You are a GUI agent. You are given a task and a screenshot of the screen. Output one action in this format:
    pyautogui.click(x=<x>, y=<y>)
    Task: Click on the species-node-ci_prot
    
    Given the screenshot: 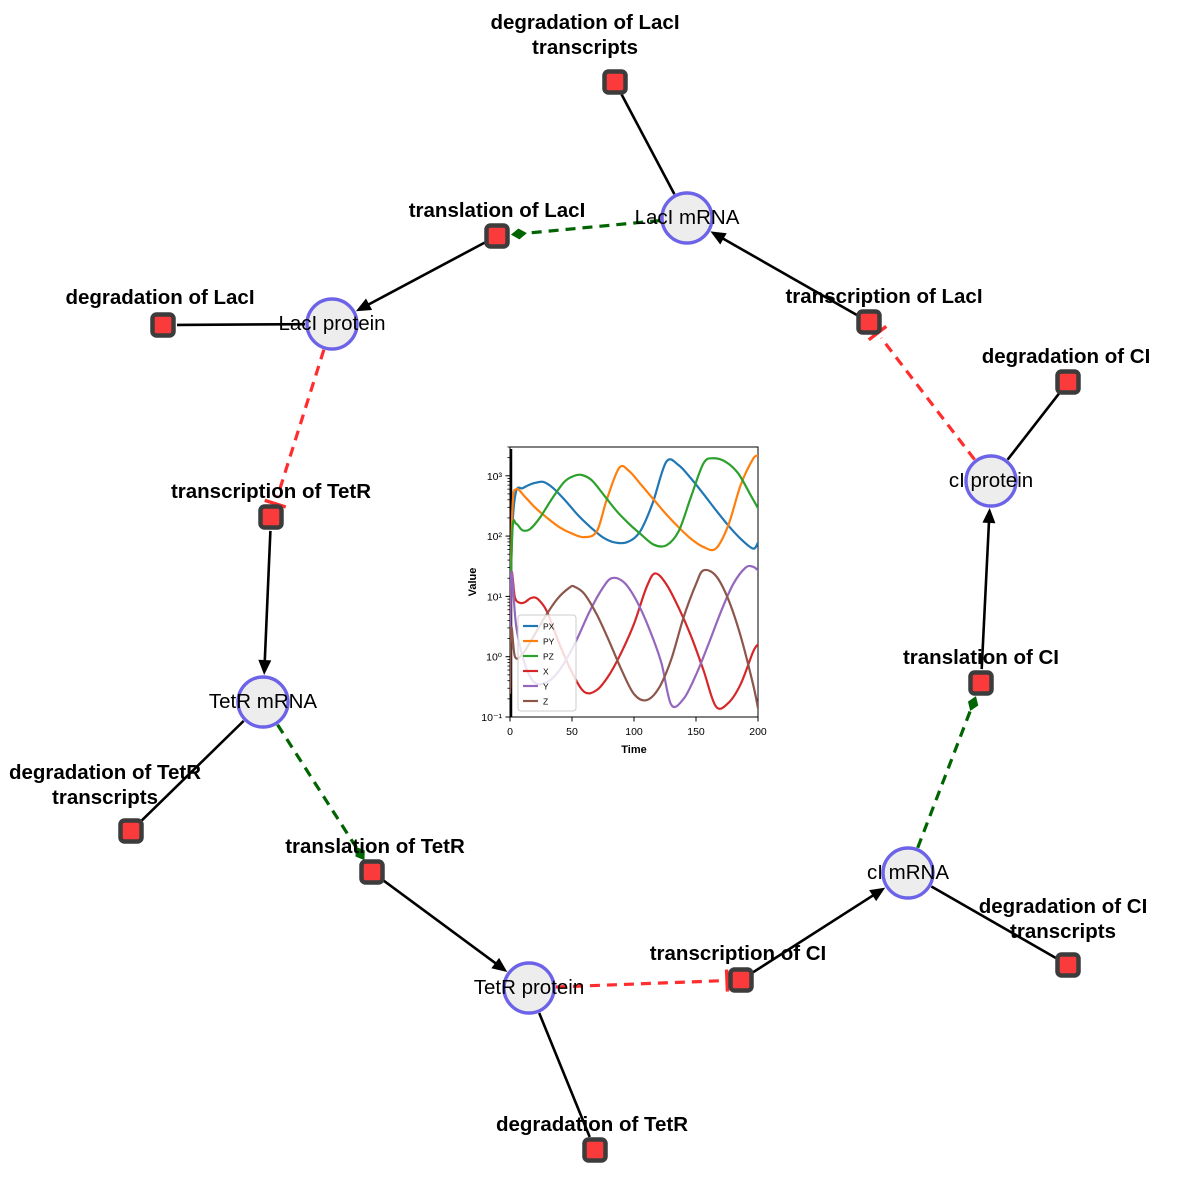 What is the action you would take?
    pyautogui.click(x=991, y=481)
    